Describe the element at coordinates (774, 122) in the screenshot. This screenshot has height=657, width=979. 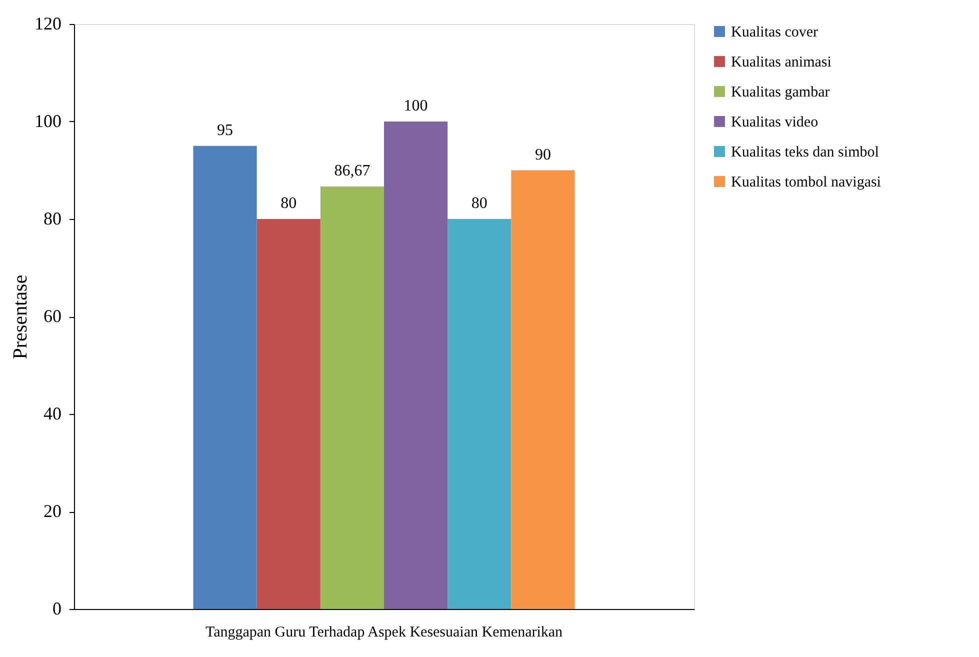
I see `legend-label: Kualitas video` at that location.